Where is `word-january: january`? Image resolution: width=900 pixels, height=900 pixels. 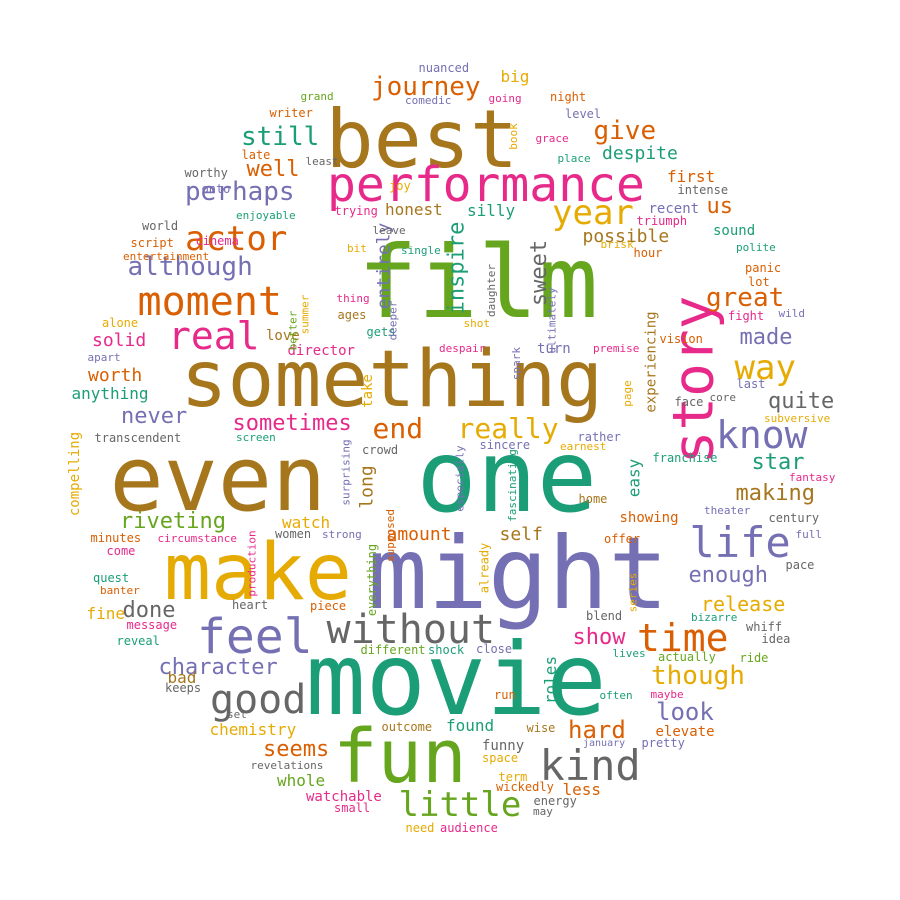 word-january: january is located at coordinates (604, 743).